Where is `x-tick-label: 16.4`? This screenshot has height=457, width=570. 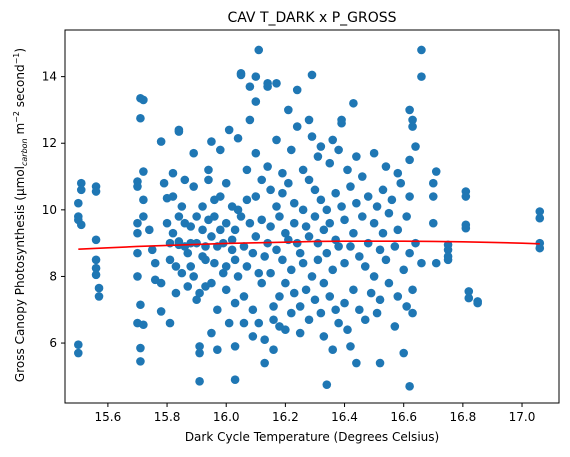
x-tick-label: 16.4 is located at coordinates (344, 417).